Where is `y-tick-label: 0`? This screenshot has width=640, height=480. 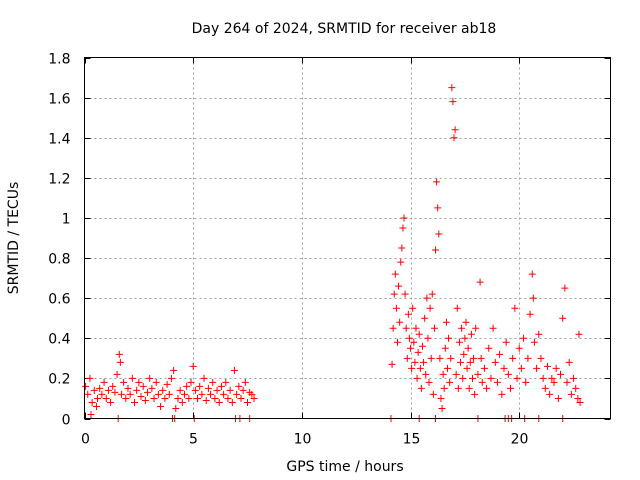 y-tick-label: 0 is located at coordinates (66, 421).